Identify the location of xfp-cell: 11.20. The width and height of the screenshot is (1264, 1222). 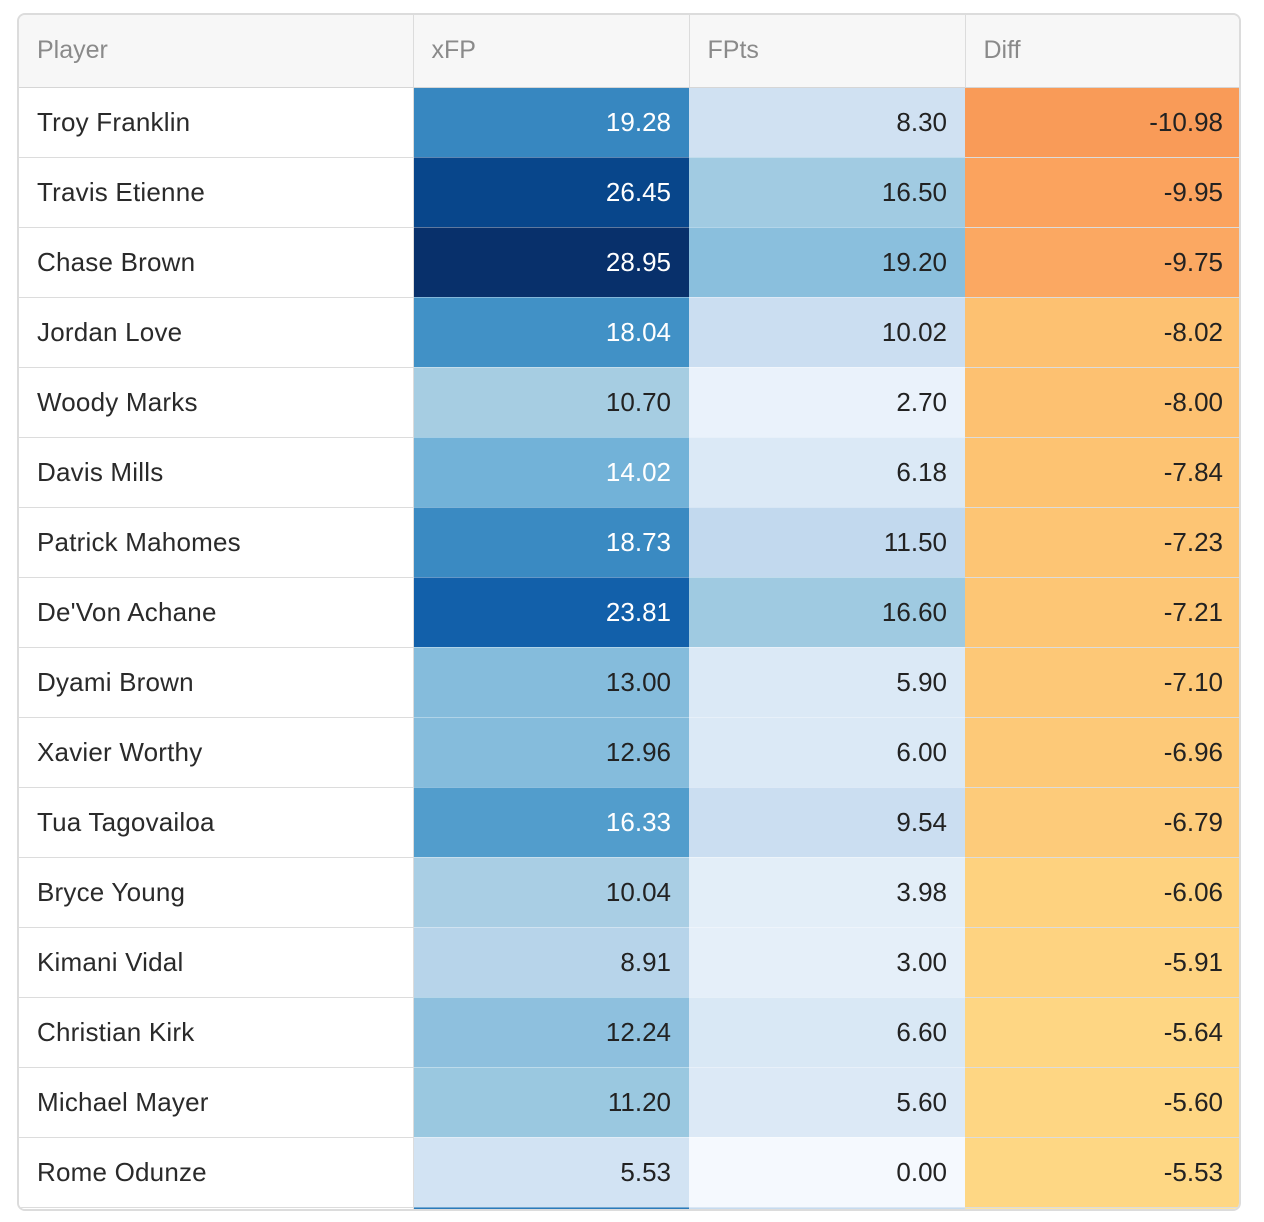
(551, 1102).